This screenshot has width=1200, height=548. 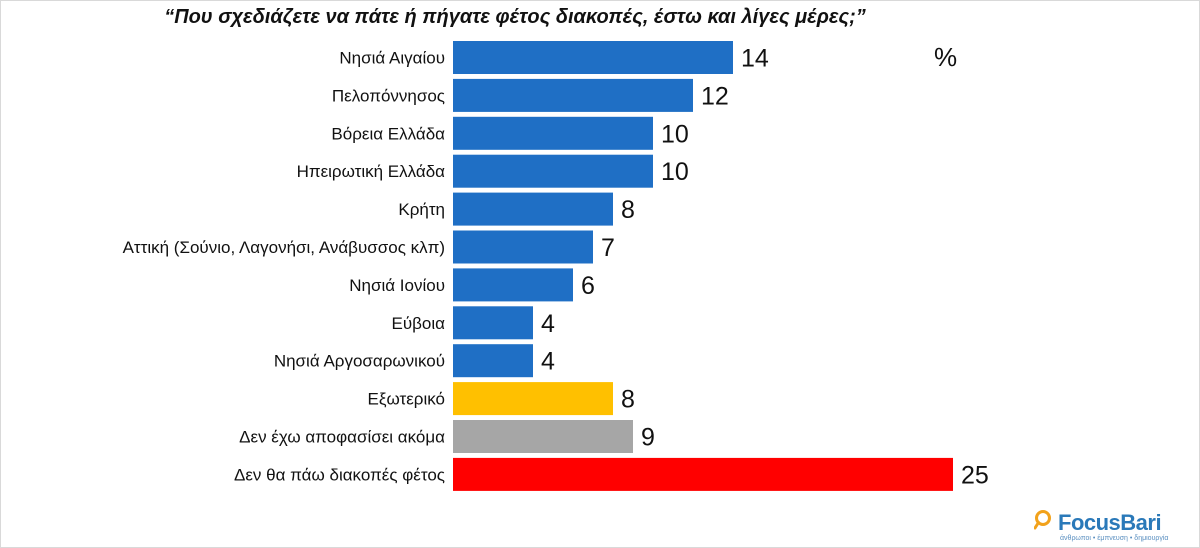 I want to click on category-label: Νησιά Αιγαίου, so click(x=392, y=58).